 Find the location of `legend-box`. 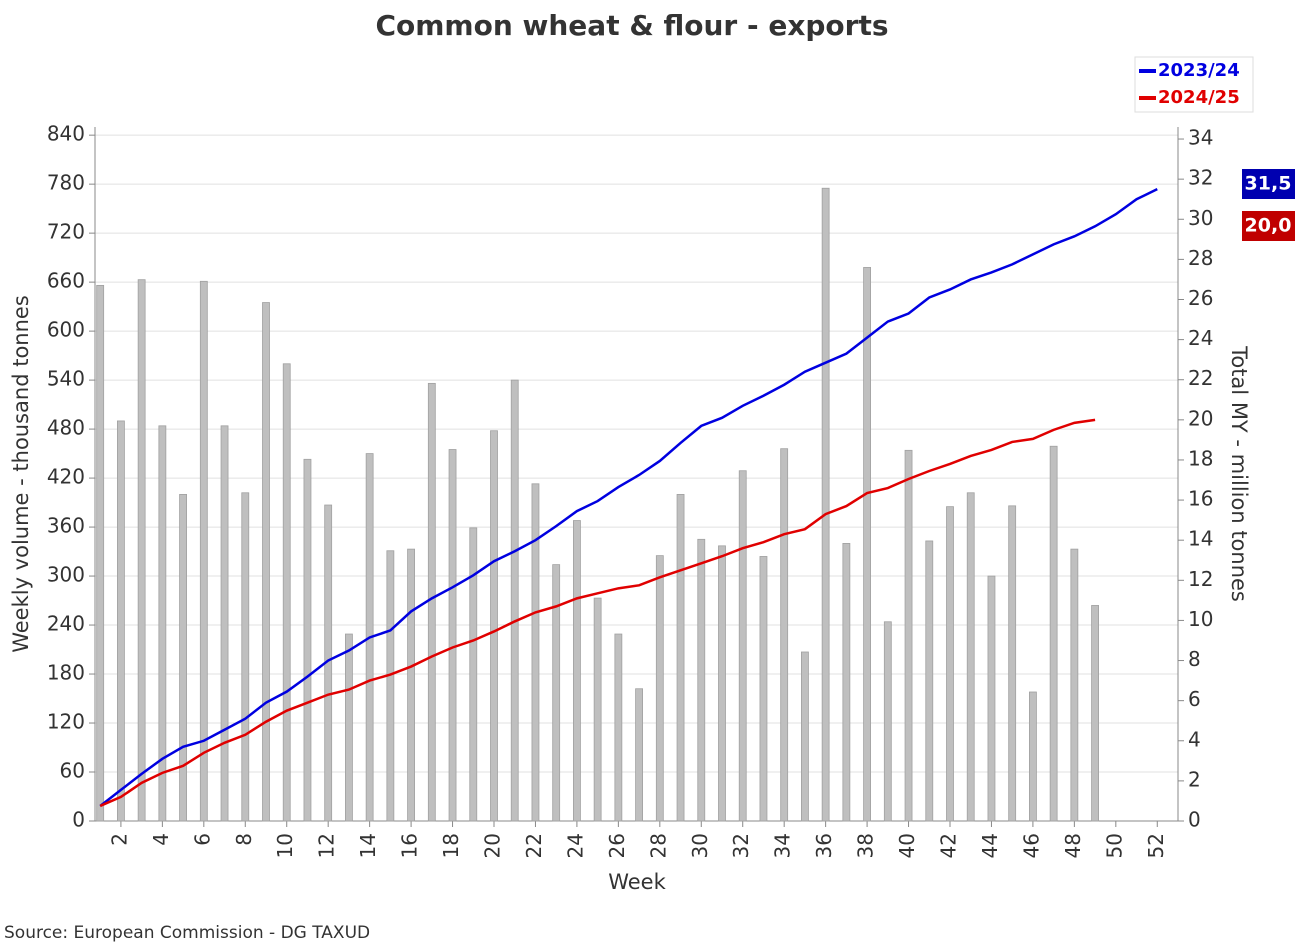

legend-box is located at coordinates (1194, 84).